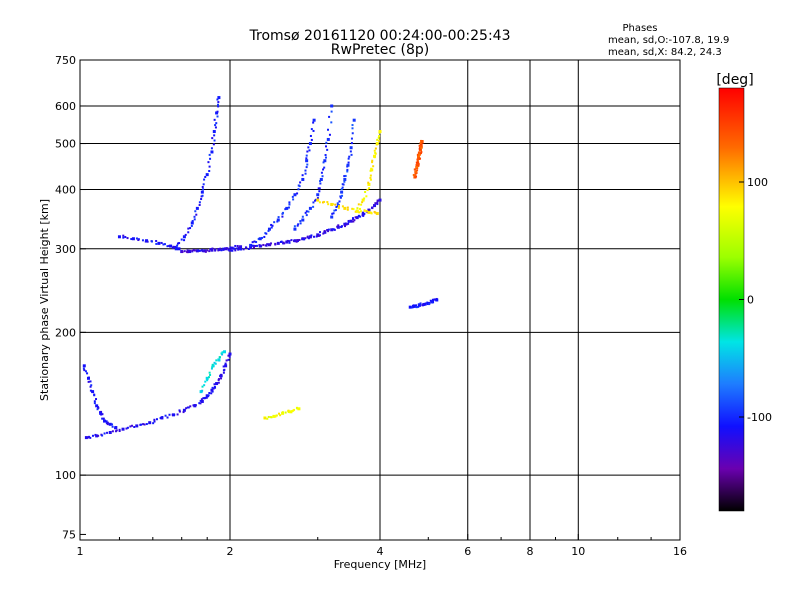  I want to click on colorbar-label: [deg], so click(734, 80).